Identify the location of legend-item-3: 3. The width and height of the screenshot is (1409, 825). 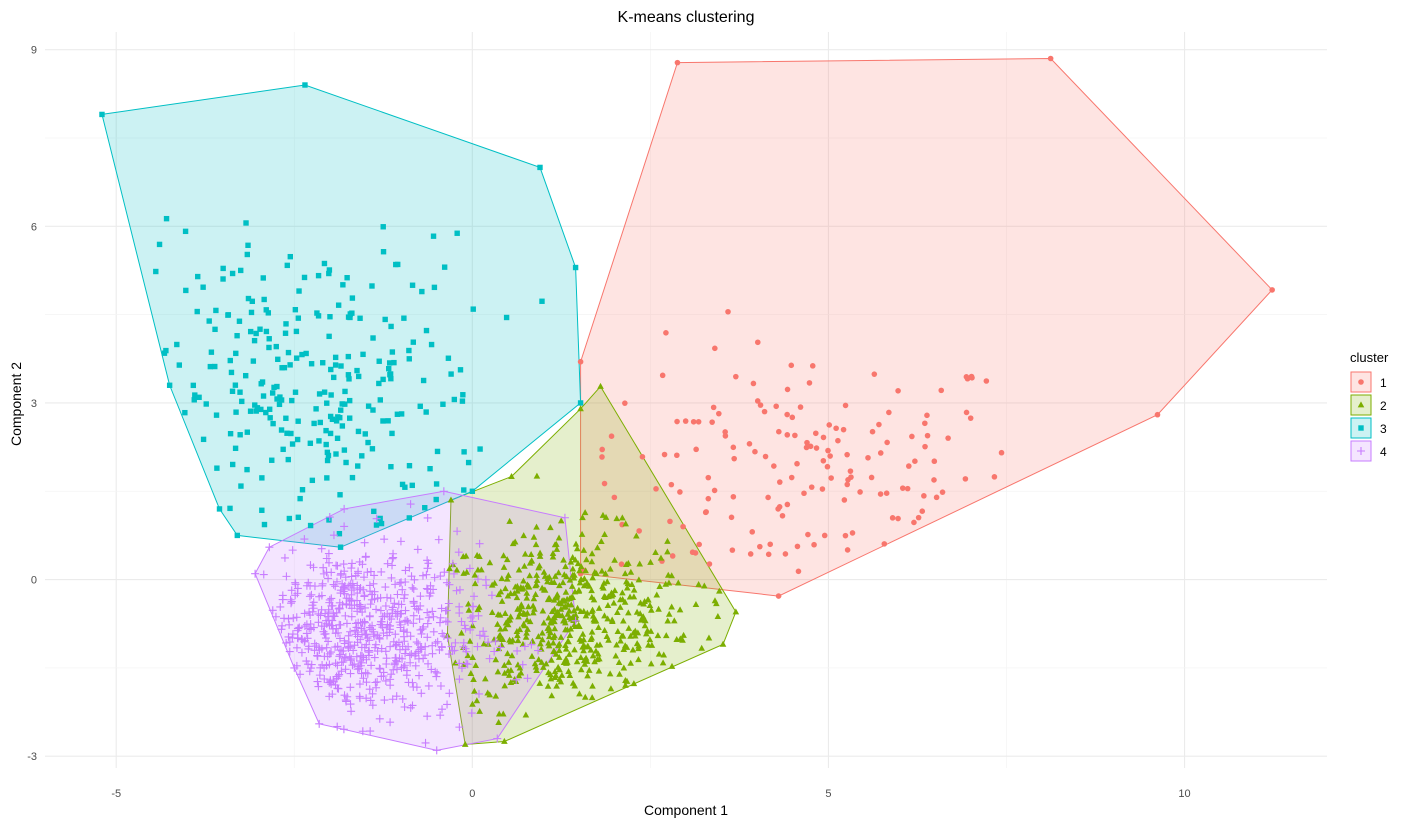
(1368, 428).